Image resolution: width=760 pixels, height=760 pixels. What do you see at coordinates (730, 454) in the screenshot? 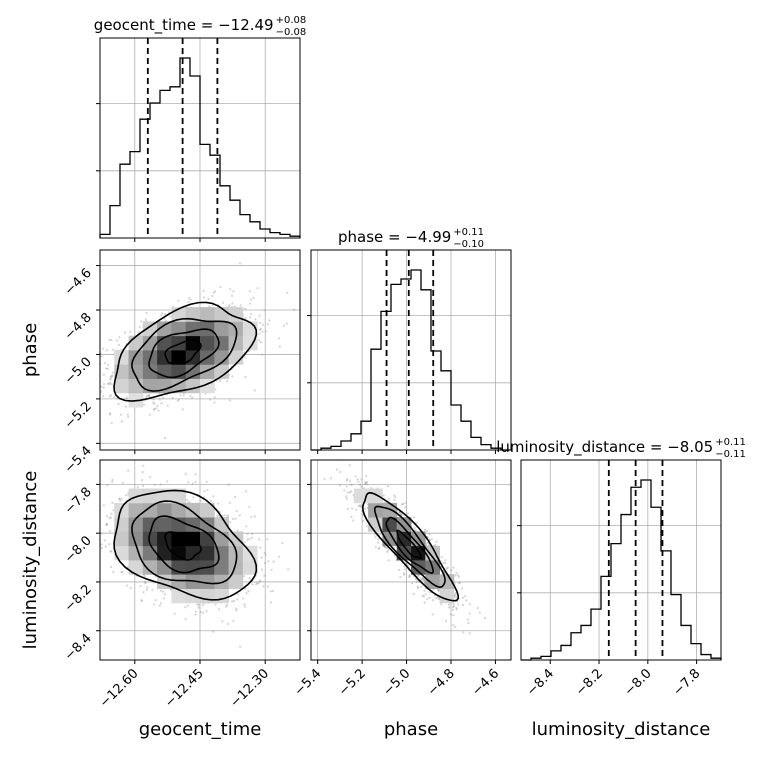
I see `title-sub: −0.11` at bounding box center [730, 454].